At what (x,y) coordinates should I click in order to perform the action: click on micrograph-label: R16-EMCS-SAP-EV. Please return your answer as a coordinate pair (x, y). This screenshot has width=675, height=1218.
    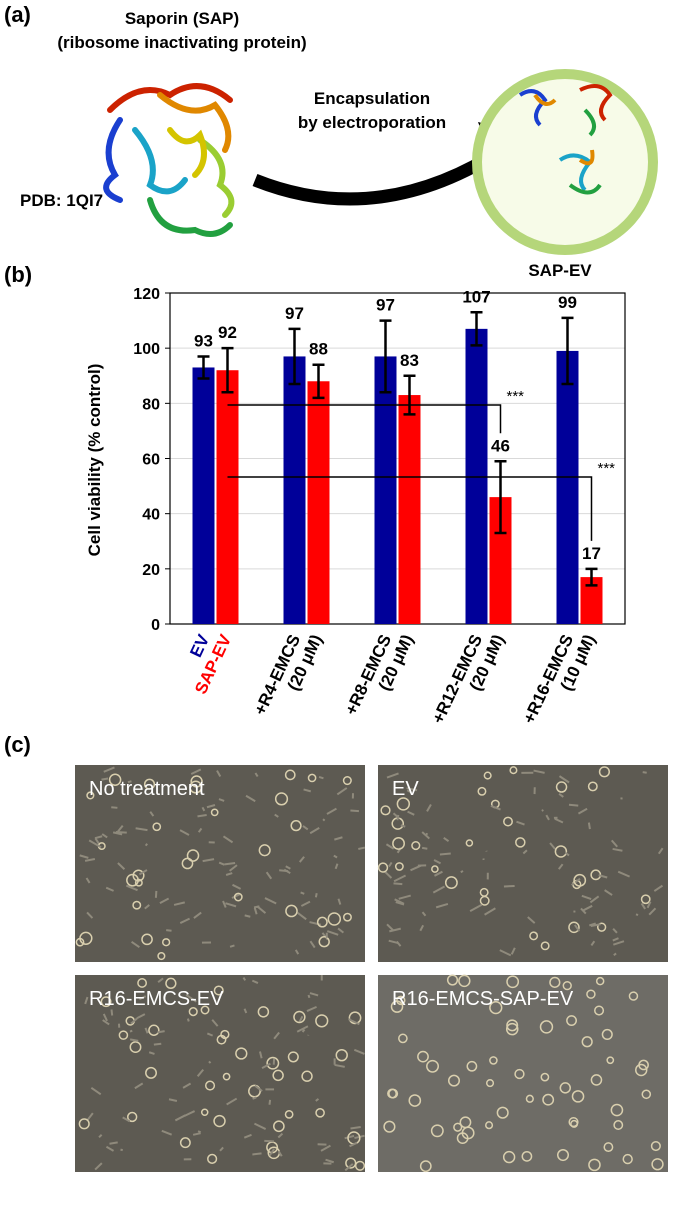
    Looking at the image, I should click on (483, 999).